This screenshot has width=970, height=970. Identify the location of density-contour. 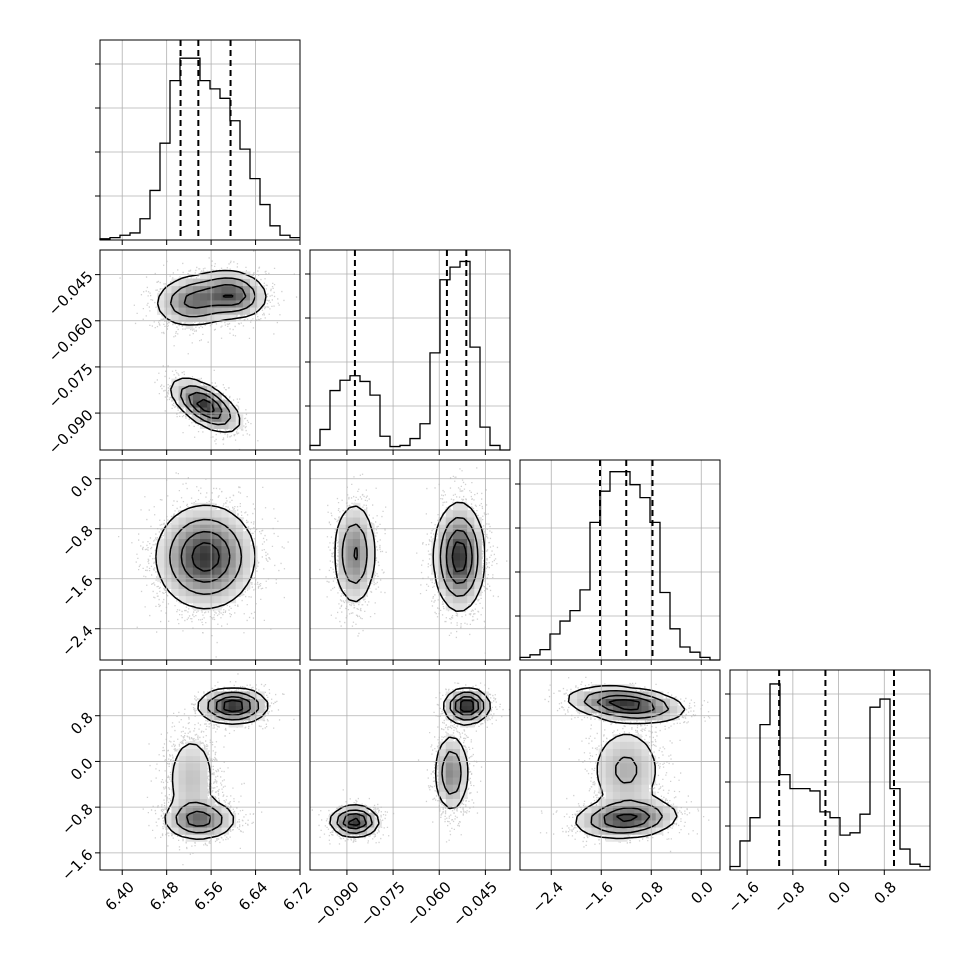
(206, 557).